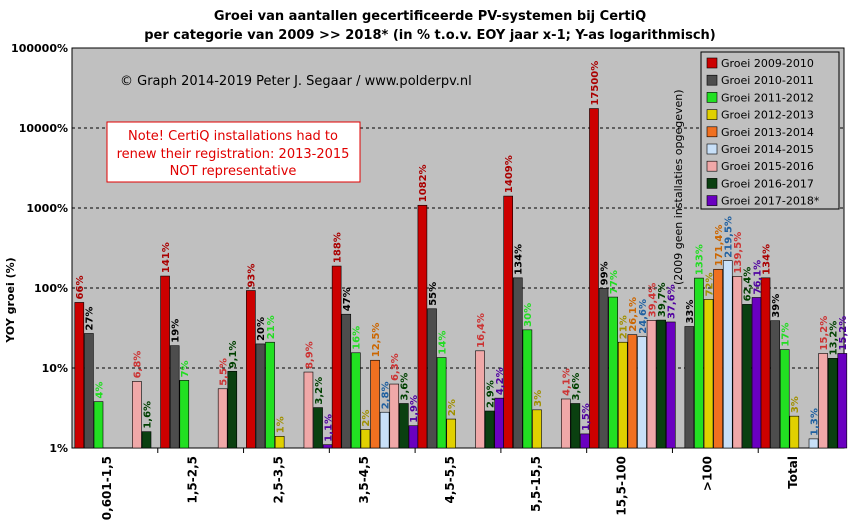 The height and width of the screenshot is (521, 861). What do you see at coordinates (595, 83) in the screenshot?
I see `bar-value-label: 17500%` at bounding box center [595, 83].